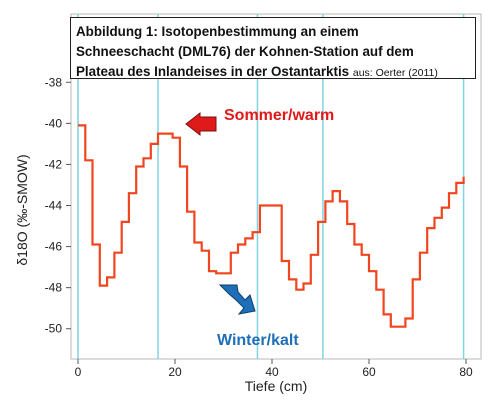 This screenshot has width=495, height=400. What do you see at coordinates (279, 115) in the screenshot?
I see `summer-annotation: Sommer/warm` at bounding box center [279, 115].